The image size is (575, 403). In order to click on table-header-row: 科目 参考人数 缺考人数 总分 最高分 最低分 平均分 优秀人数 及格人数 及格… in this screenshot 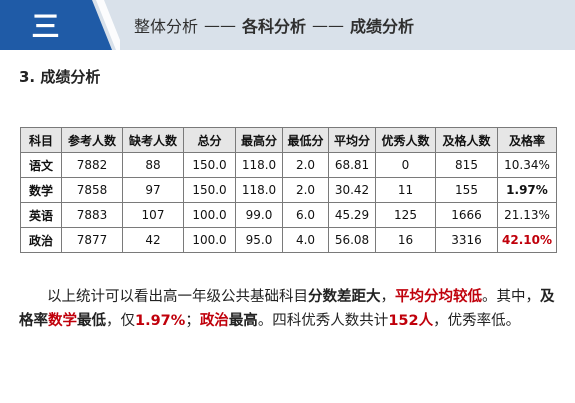, I will do `click(288, 140)`.